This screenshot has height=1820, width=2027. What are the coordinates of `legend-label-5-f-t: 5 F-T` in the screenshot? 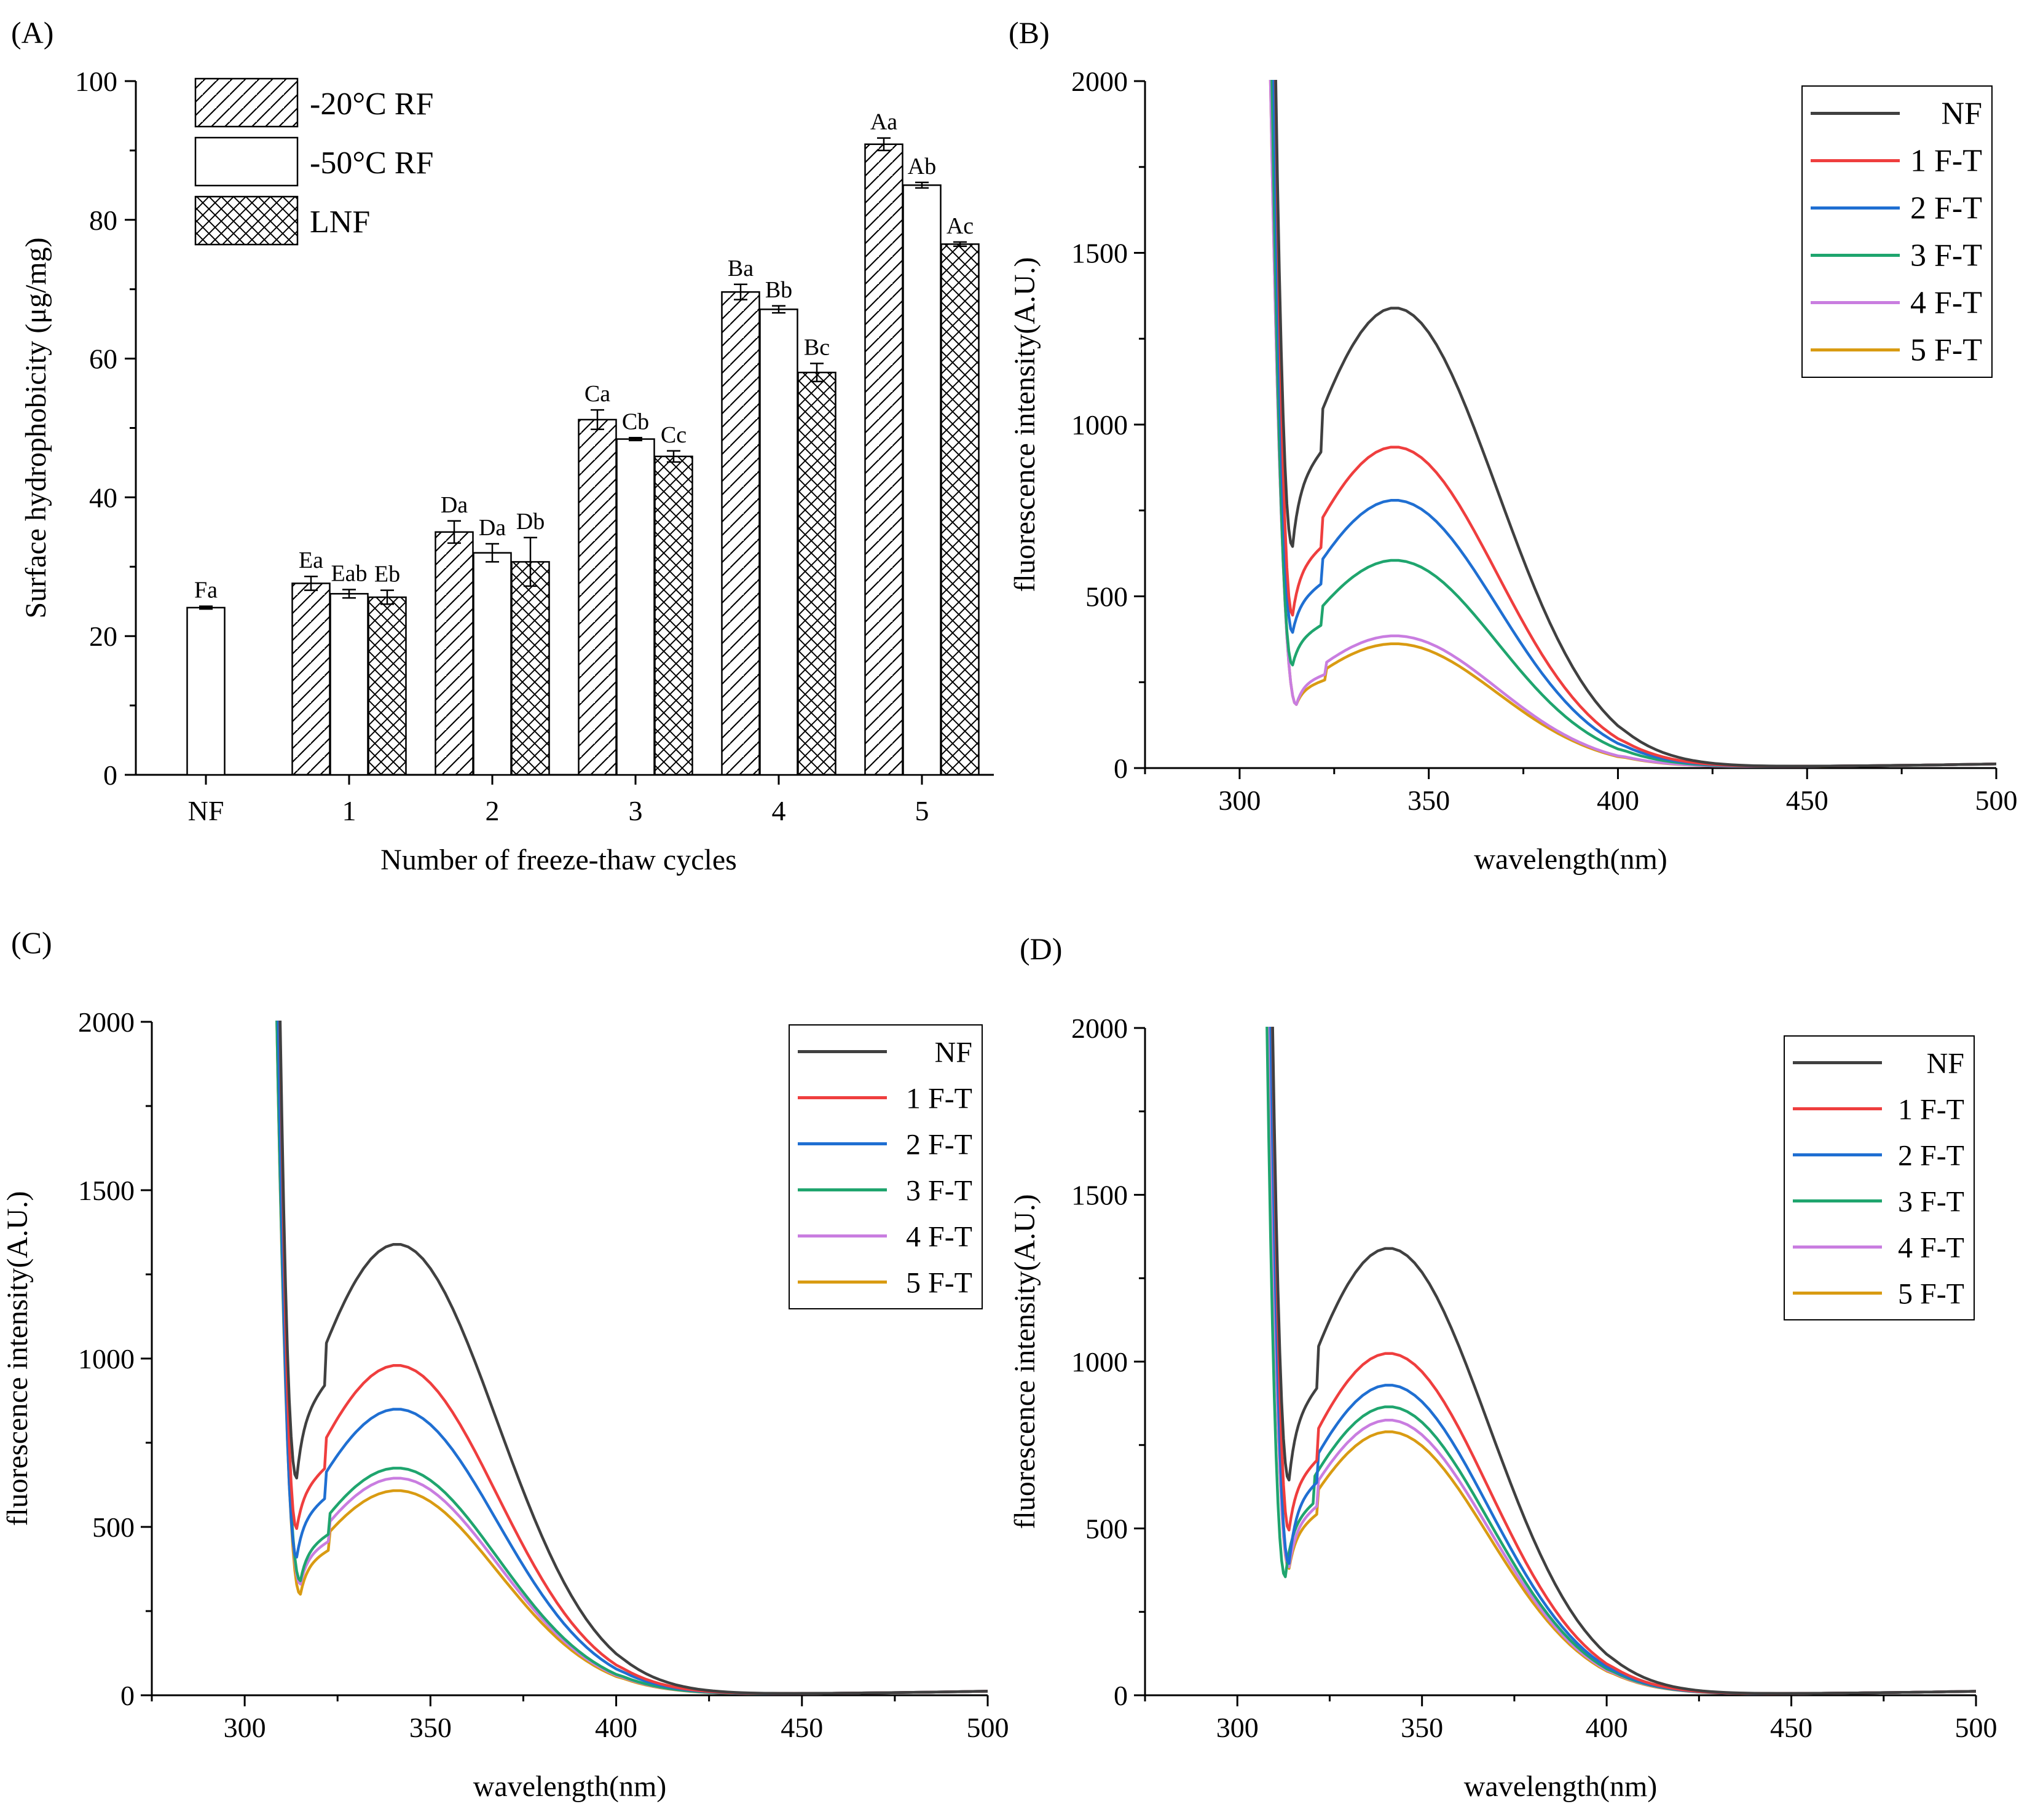 It's located at (1931, 1294).